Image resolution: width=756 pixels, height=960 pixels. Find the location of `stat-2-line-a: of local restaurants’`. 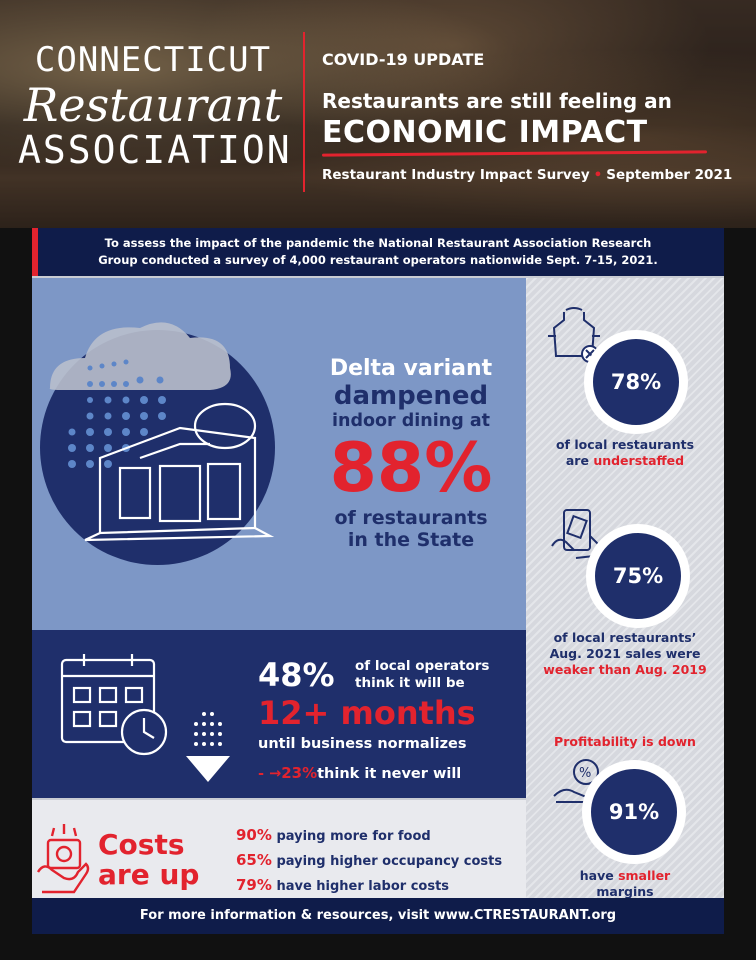

stat-2-line-a: of local restaurants’ is located at coordinates (625, 637).